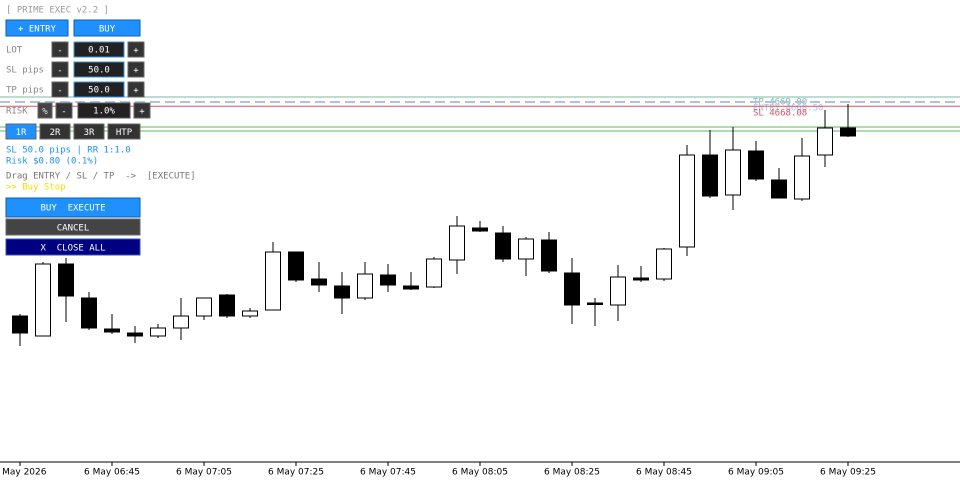 The width and height of the screenshot is (960, 481). What do you see at coordinates (25, 91) in the screenshot?
I see `row-label: TP pips` at bounding box center [25, 91].